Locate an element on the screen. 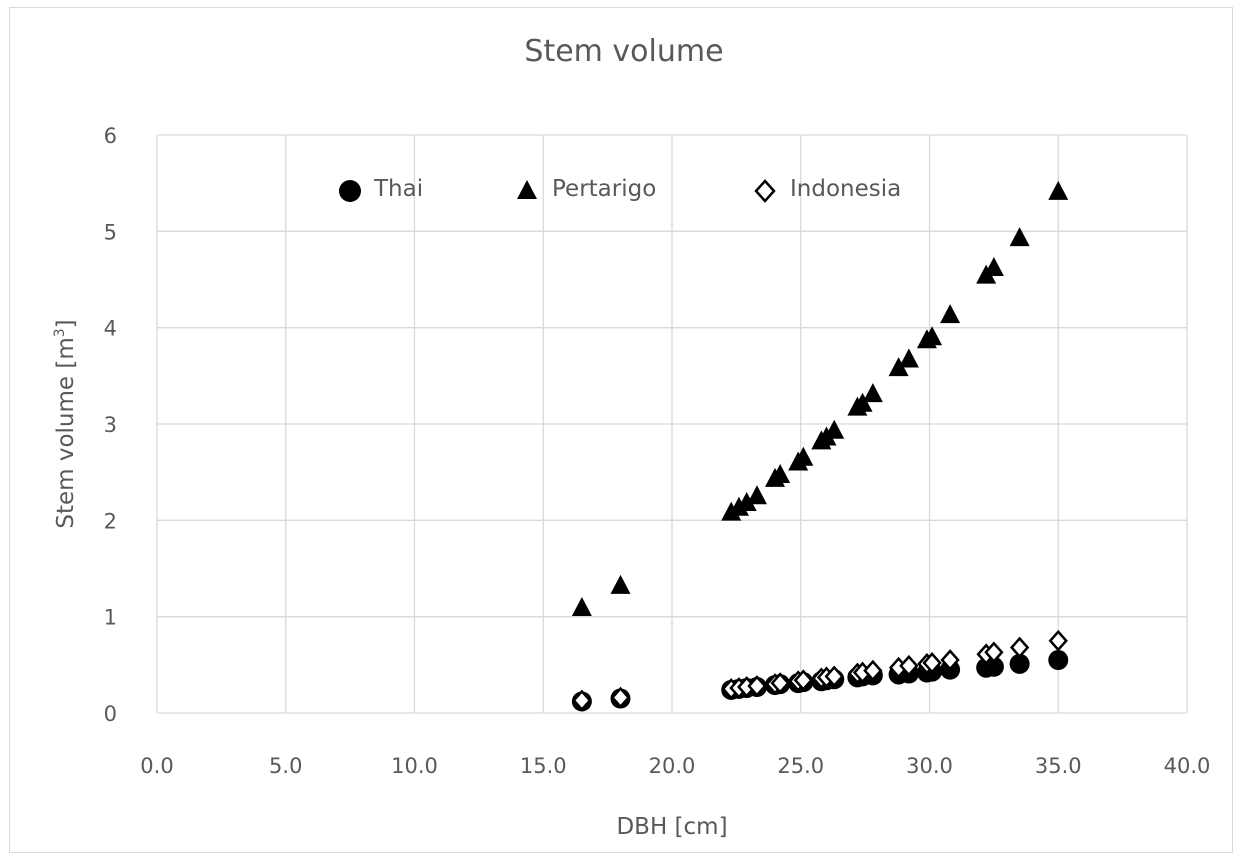  legend-label-pertarigo: Pertarigo is located at coordinates (604, 189).